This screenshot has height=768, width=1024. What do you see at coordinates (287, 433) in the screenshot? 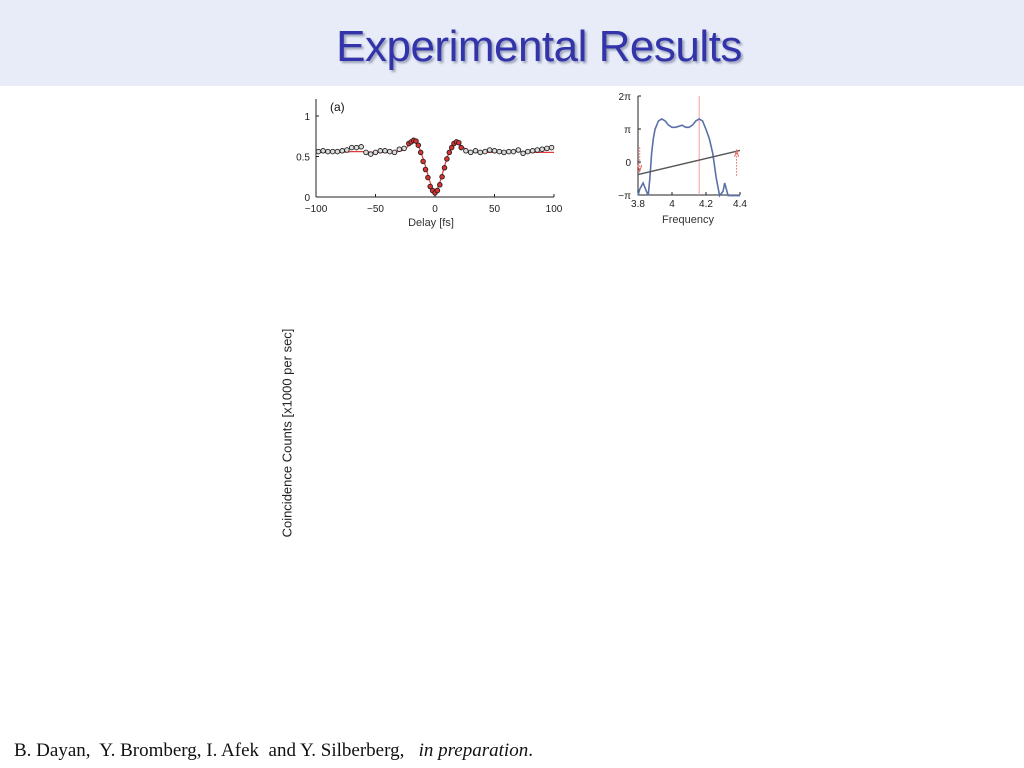
I see `coincidence-counts-axis-label: Coincidence Counts [x1000 per sec]` at bounding box center [287, 433].